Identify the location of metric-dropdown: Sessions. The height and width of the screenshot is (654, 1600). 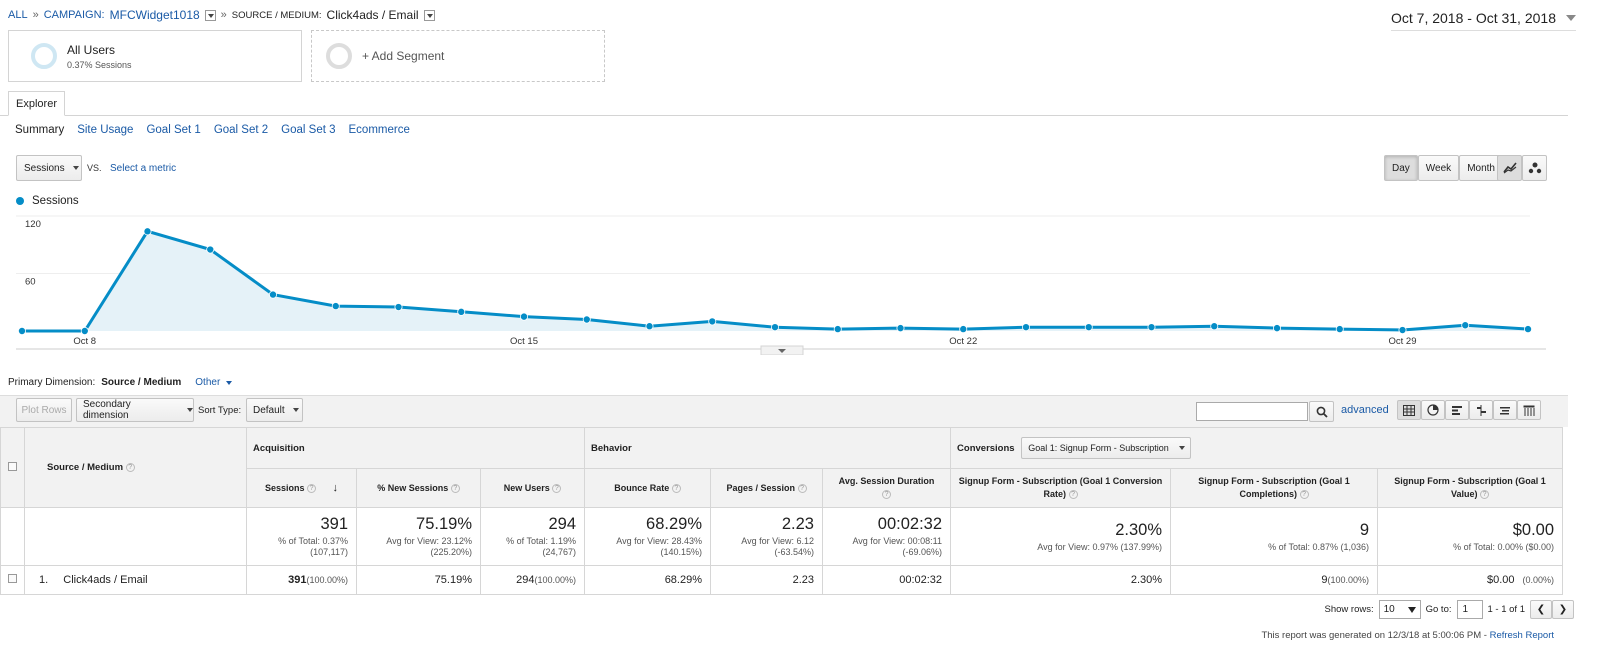
(49, 168).